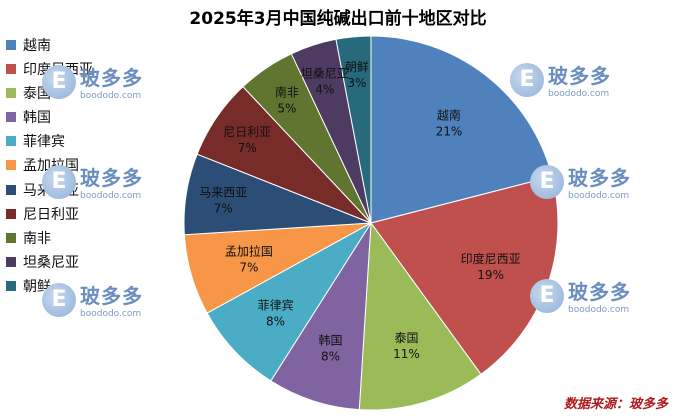  What do you see at coordinates (37, 239) in the screenshot?
I see `legend-label: 南非` at bounding box center [37, 239].